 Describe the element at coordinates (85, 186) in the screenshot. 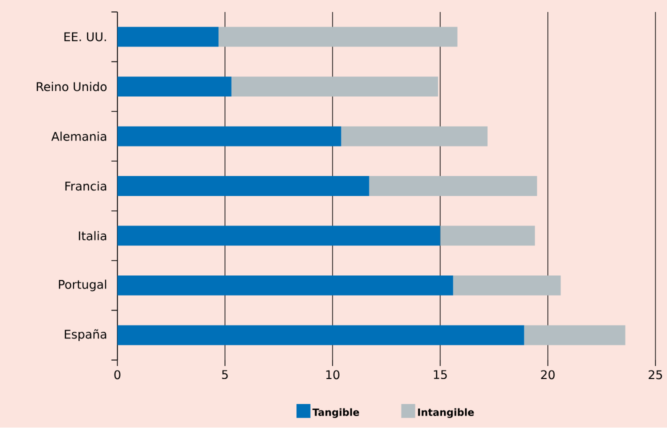

I see `y-tick-label: Francia` at that location.